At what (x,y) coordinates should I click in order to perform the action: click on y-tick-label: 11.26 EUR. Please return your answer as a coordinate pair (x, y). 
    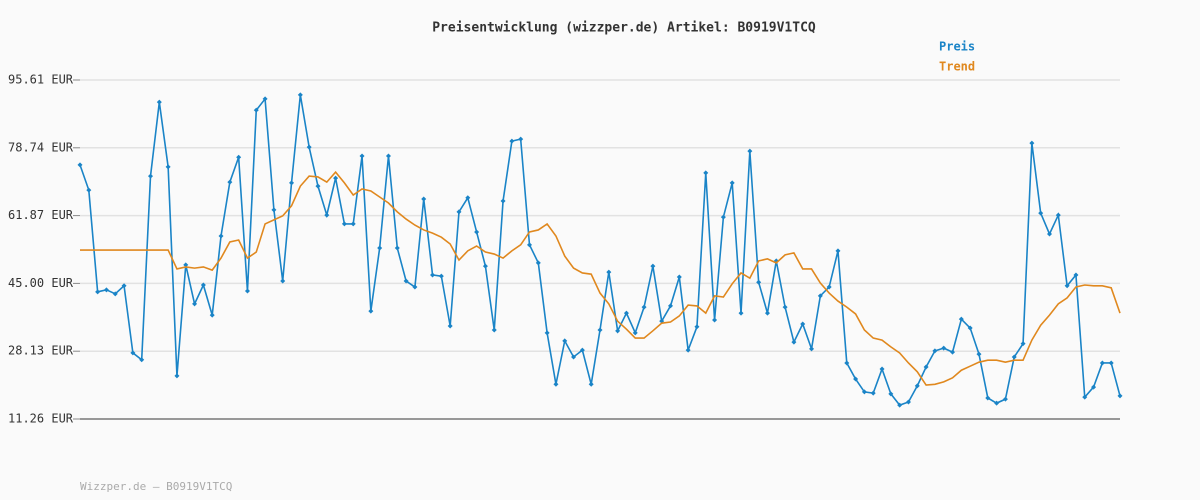
    Looking at the image, I should click on (41, 419).